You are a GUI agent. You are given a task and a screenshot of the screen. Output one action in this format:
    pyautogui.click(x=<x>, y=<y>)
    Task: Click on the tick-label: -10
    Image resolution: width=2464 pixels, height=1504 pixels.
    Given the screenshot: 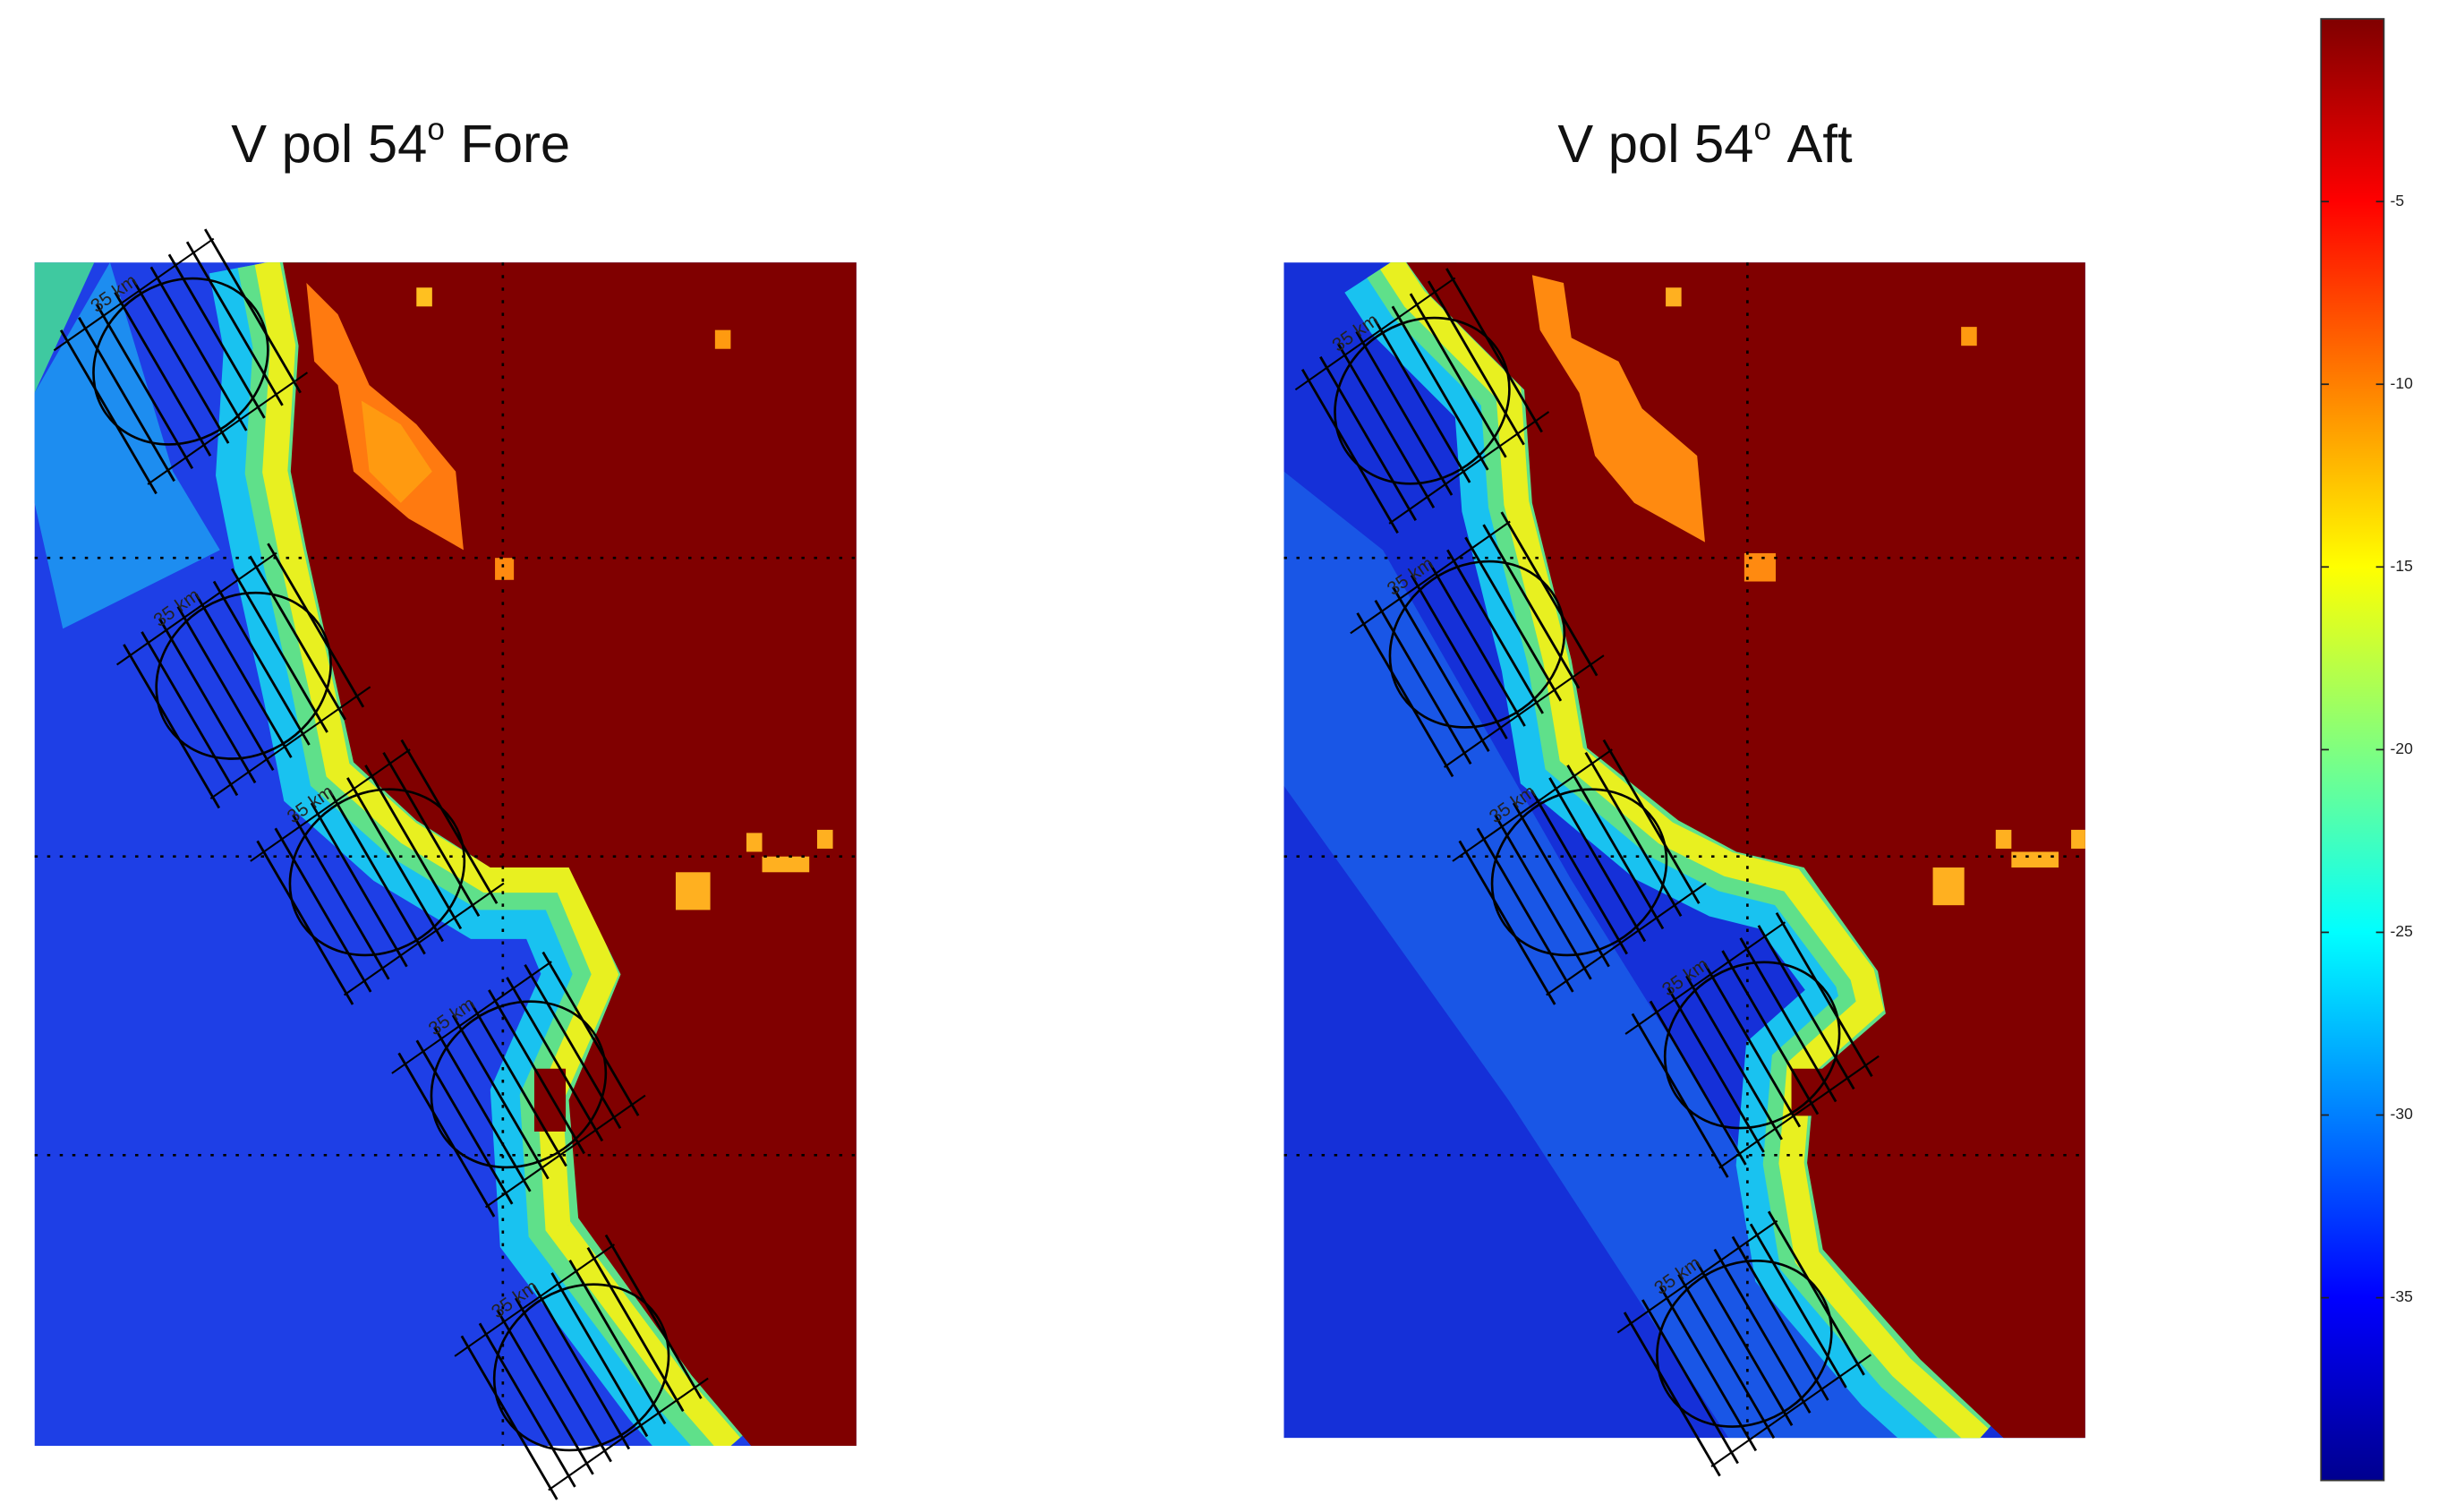 What is the action you would take?
    pyautogui.click(x=2402, y=383)
    